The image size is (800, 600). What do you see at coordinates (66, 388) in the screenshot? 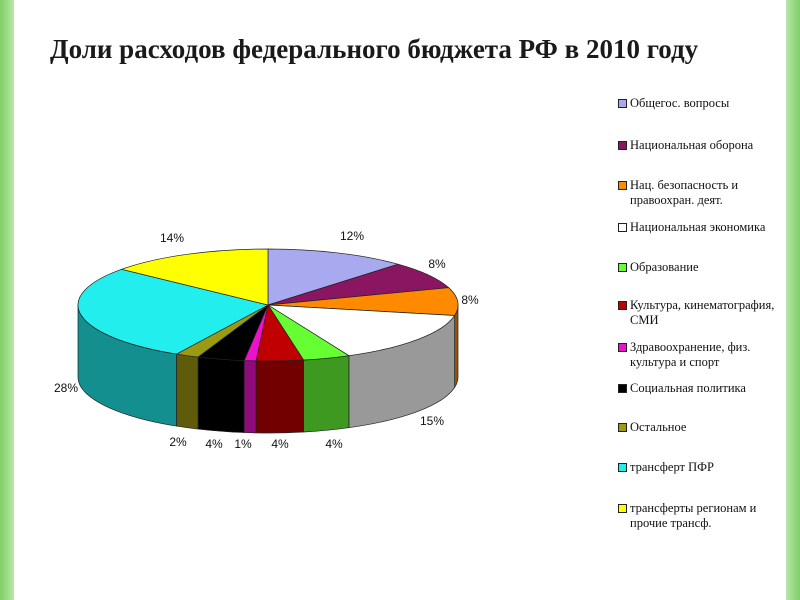
I see `pie-label-9: 28%` at bounding box center [66, 388].